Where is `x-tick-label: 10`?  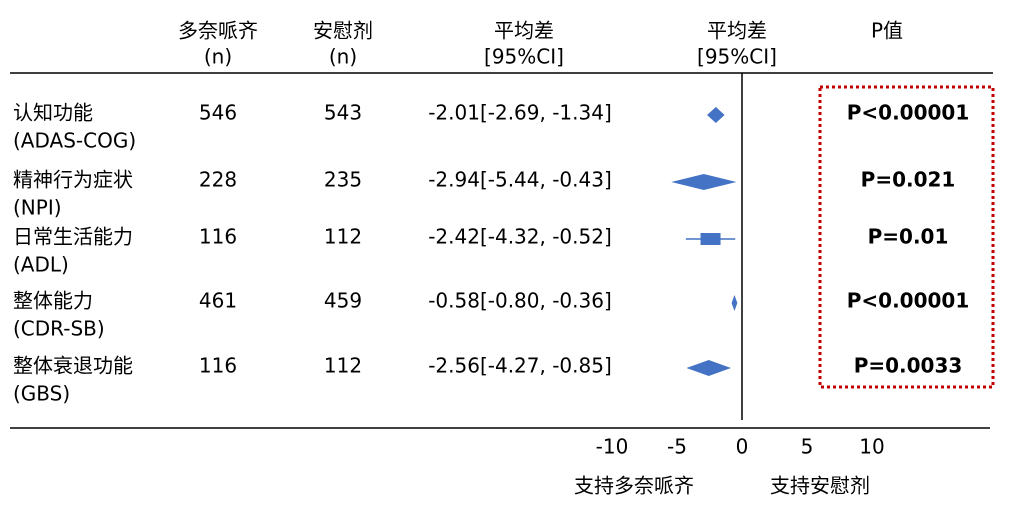
x-tick-label: 10 is located at coordinates (871, 447).